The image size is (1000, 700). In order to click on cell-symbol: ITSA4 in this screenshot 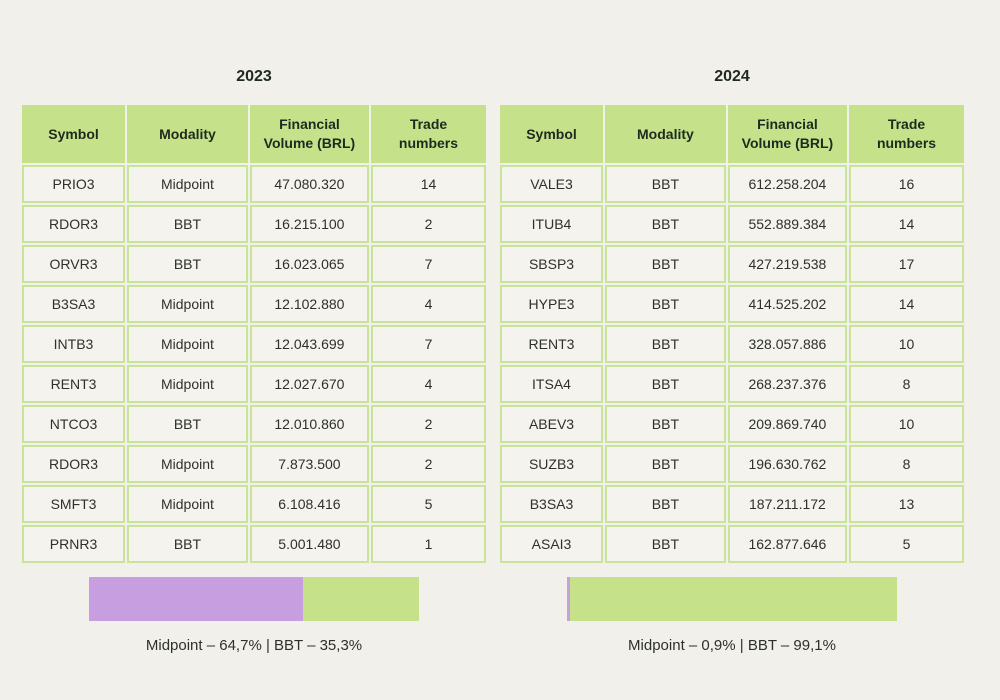, I will do `click(552, 384)`.